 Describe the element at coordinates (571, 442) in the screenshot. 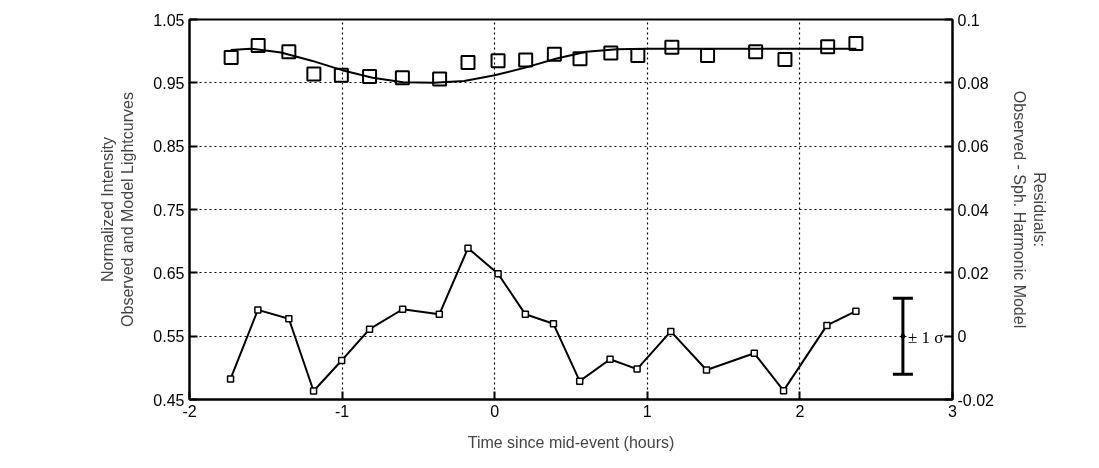

I see `x-axis-title: Time since mid-event (hours)` at that location.